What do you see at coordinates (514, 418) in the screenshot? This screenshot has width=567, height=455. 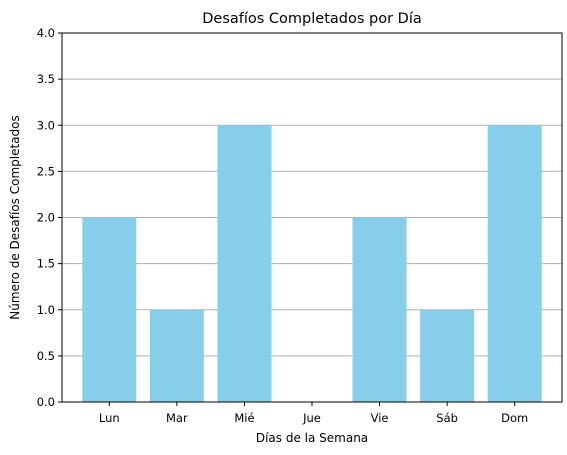 I see `x-tick-label: Dom` at bounding box center [514, 418].